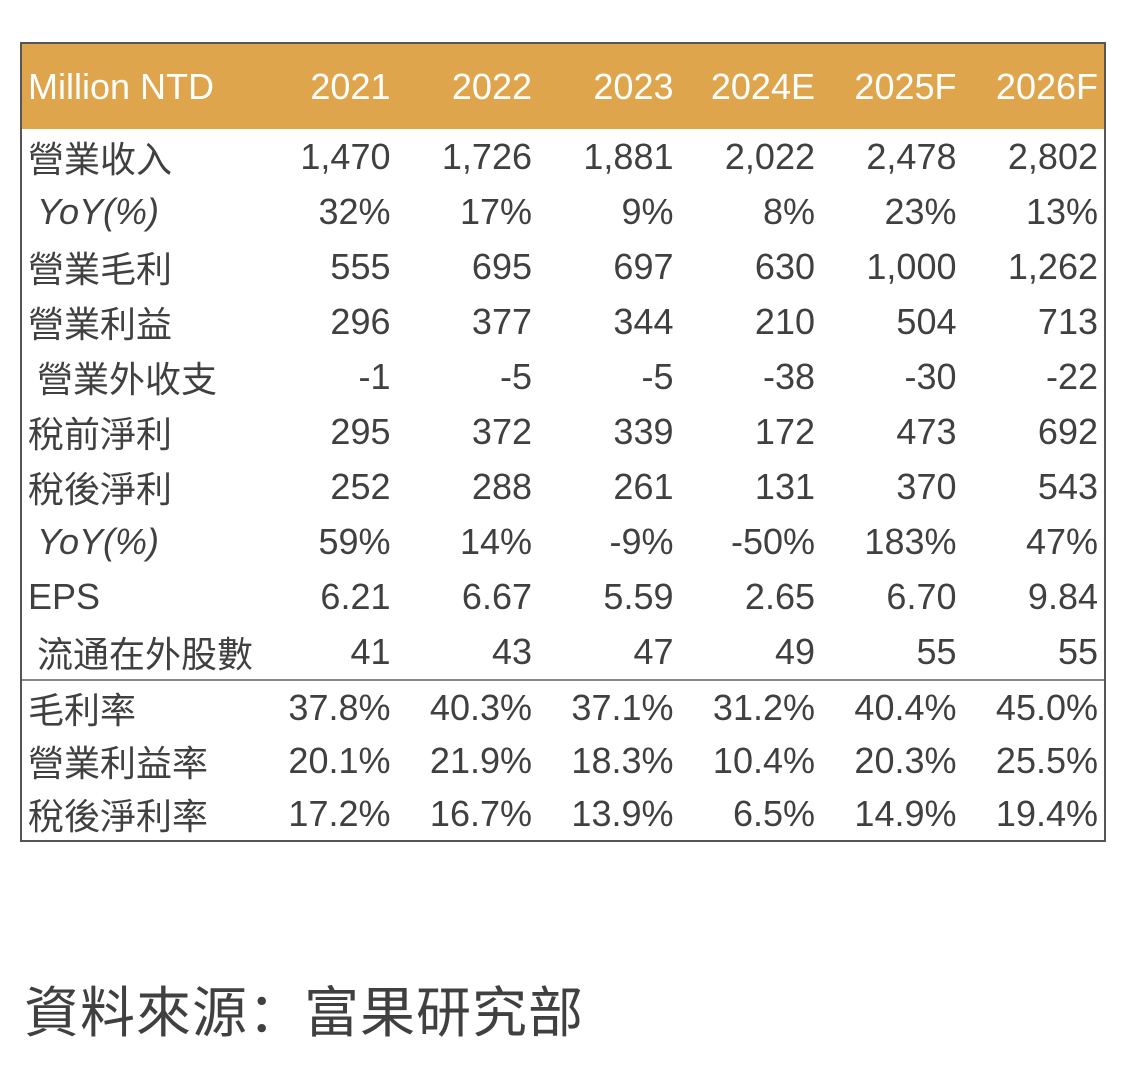 Image resolution: width=1125 pixels, height=1091 pixels. Describe the element at coordinates (784, 486) in the screenshot. I see `cell-value: 131` at that location.